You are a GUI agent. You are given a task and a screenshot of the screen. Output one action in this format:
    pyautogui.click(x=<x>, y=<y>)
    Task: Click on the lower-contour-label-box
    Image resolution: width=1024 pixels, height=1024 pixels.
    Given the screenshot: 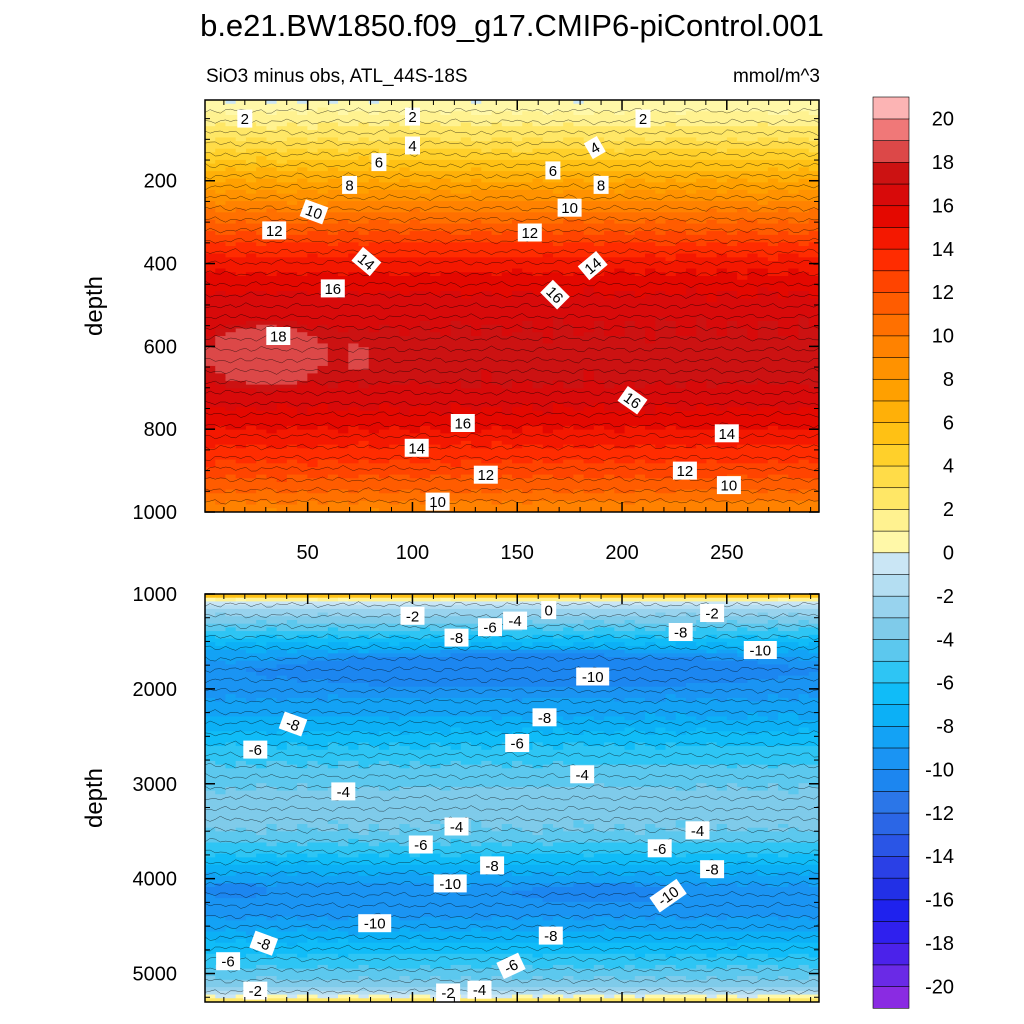 What is the action you would take?
    pyautogui.click(x=412, y=615)
    